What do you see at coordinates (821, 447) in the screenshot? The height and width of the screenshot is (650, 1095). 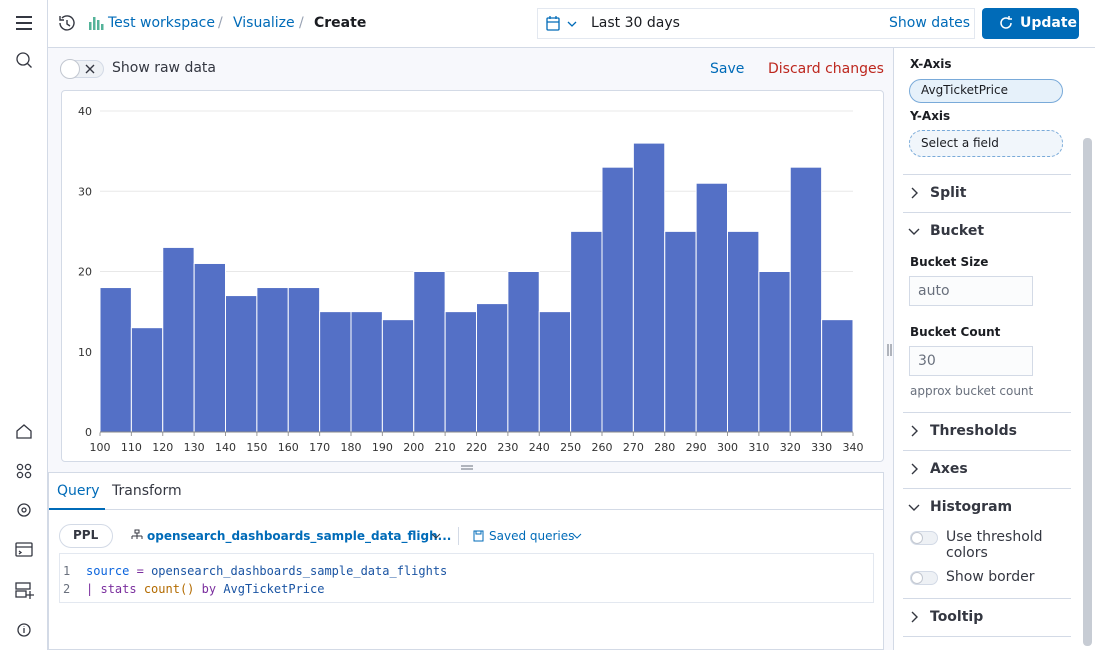 I see `x-tick-label: 330` at bounding box center [821, 447].